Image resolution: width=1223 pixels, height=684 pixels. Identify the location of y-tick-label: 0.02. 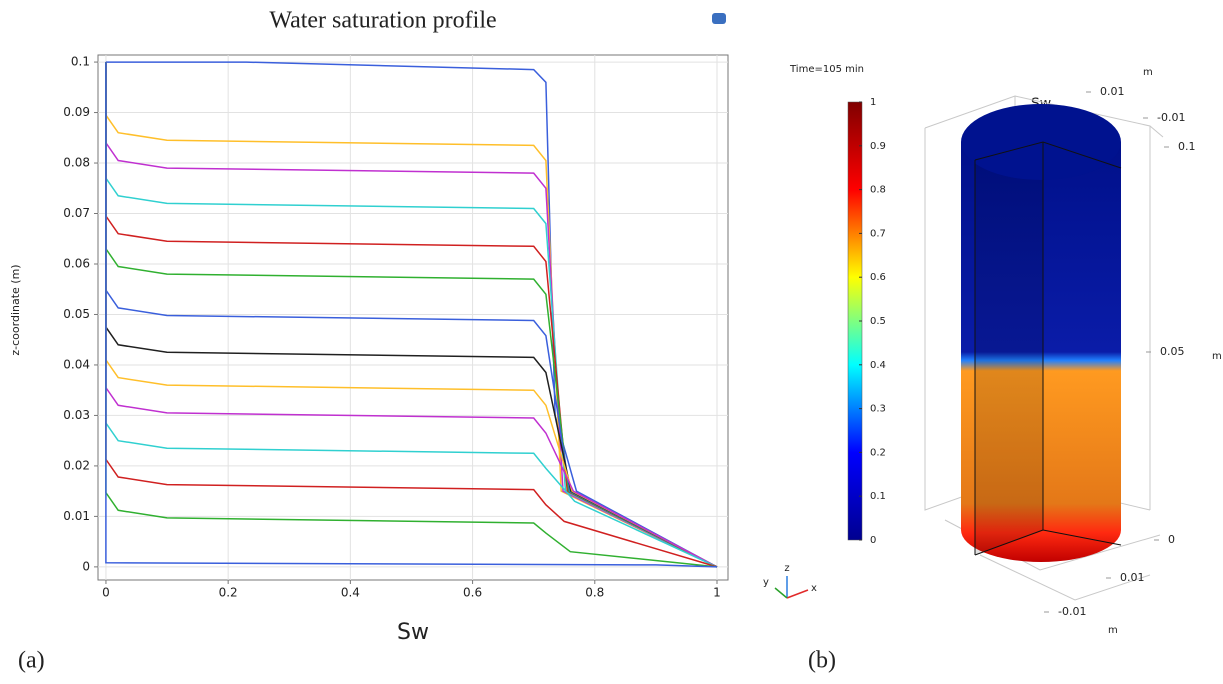
(76, 465).